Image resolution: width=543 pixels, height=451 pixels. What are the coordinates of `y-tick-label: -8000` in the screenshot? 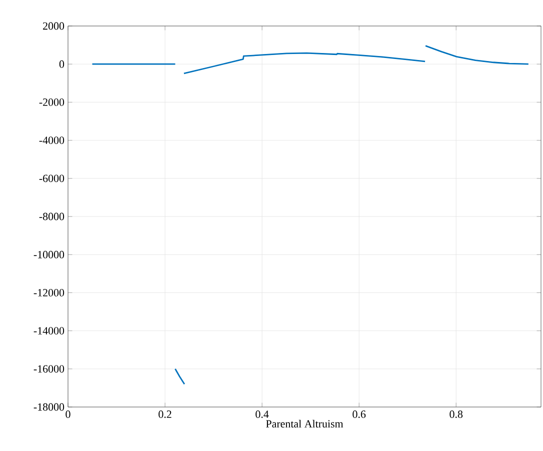 It's located at (51, 216).